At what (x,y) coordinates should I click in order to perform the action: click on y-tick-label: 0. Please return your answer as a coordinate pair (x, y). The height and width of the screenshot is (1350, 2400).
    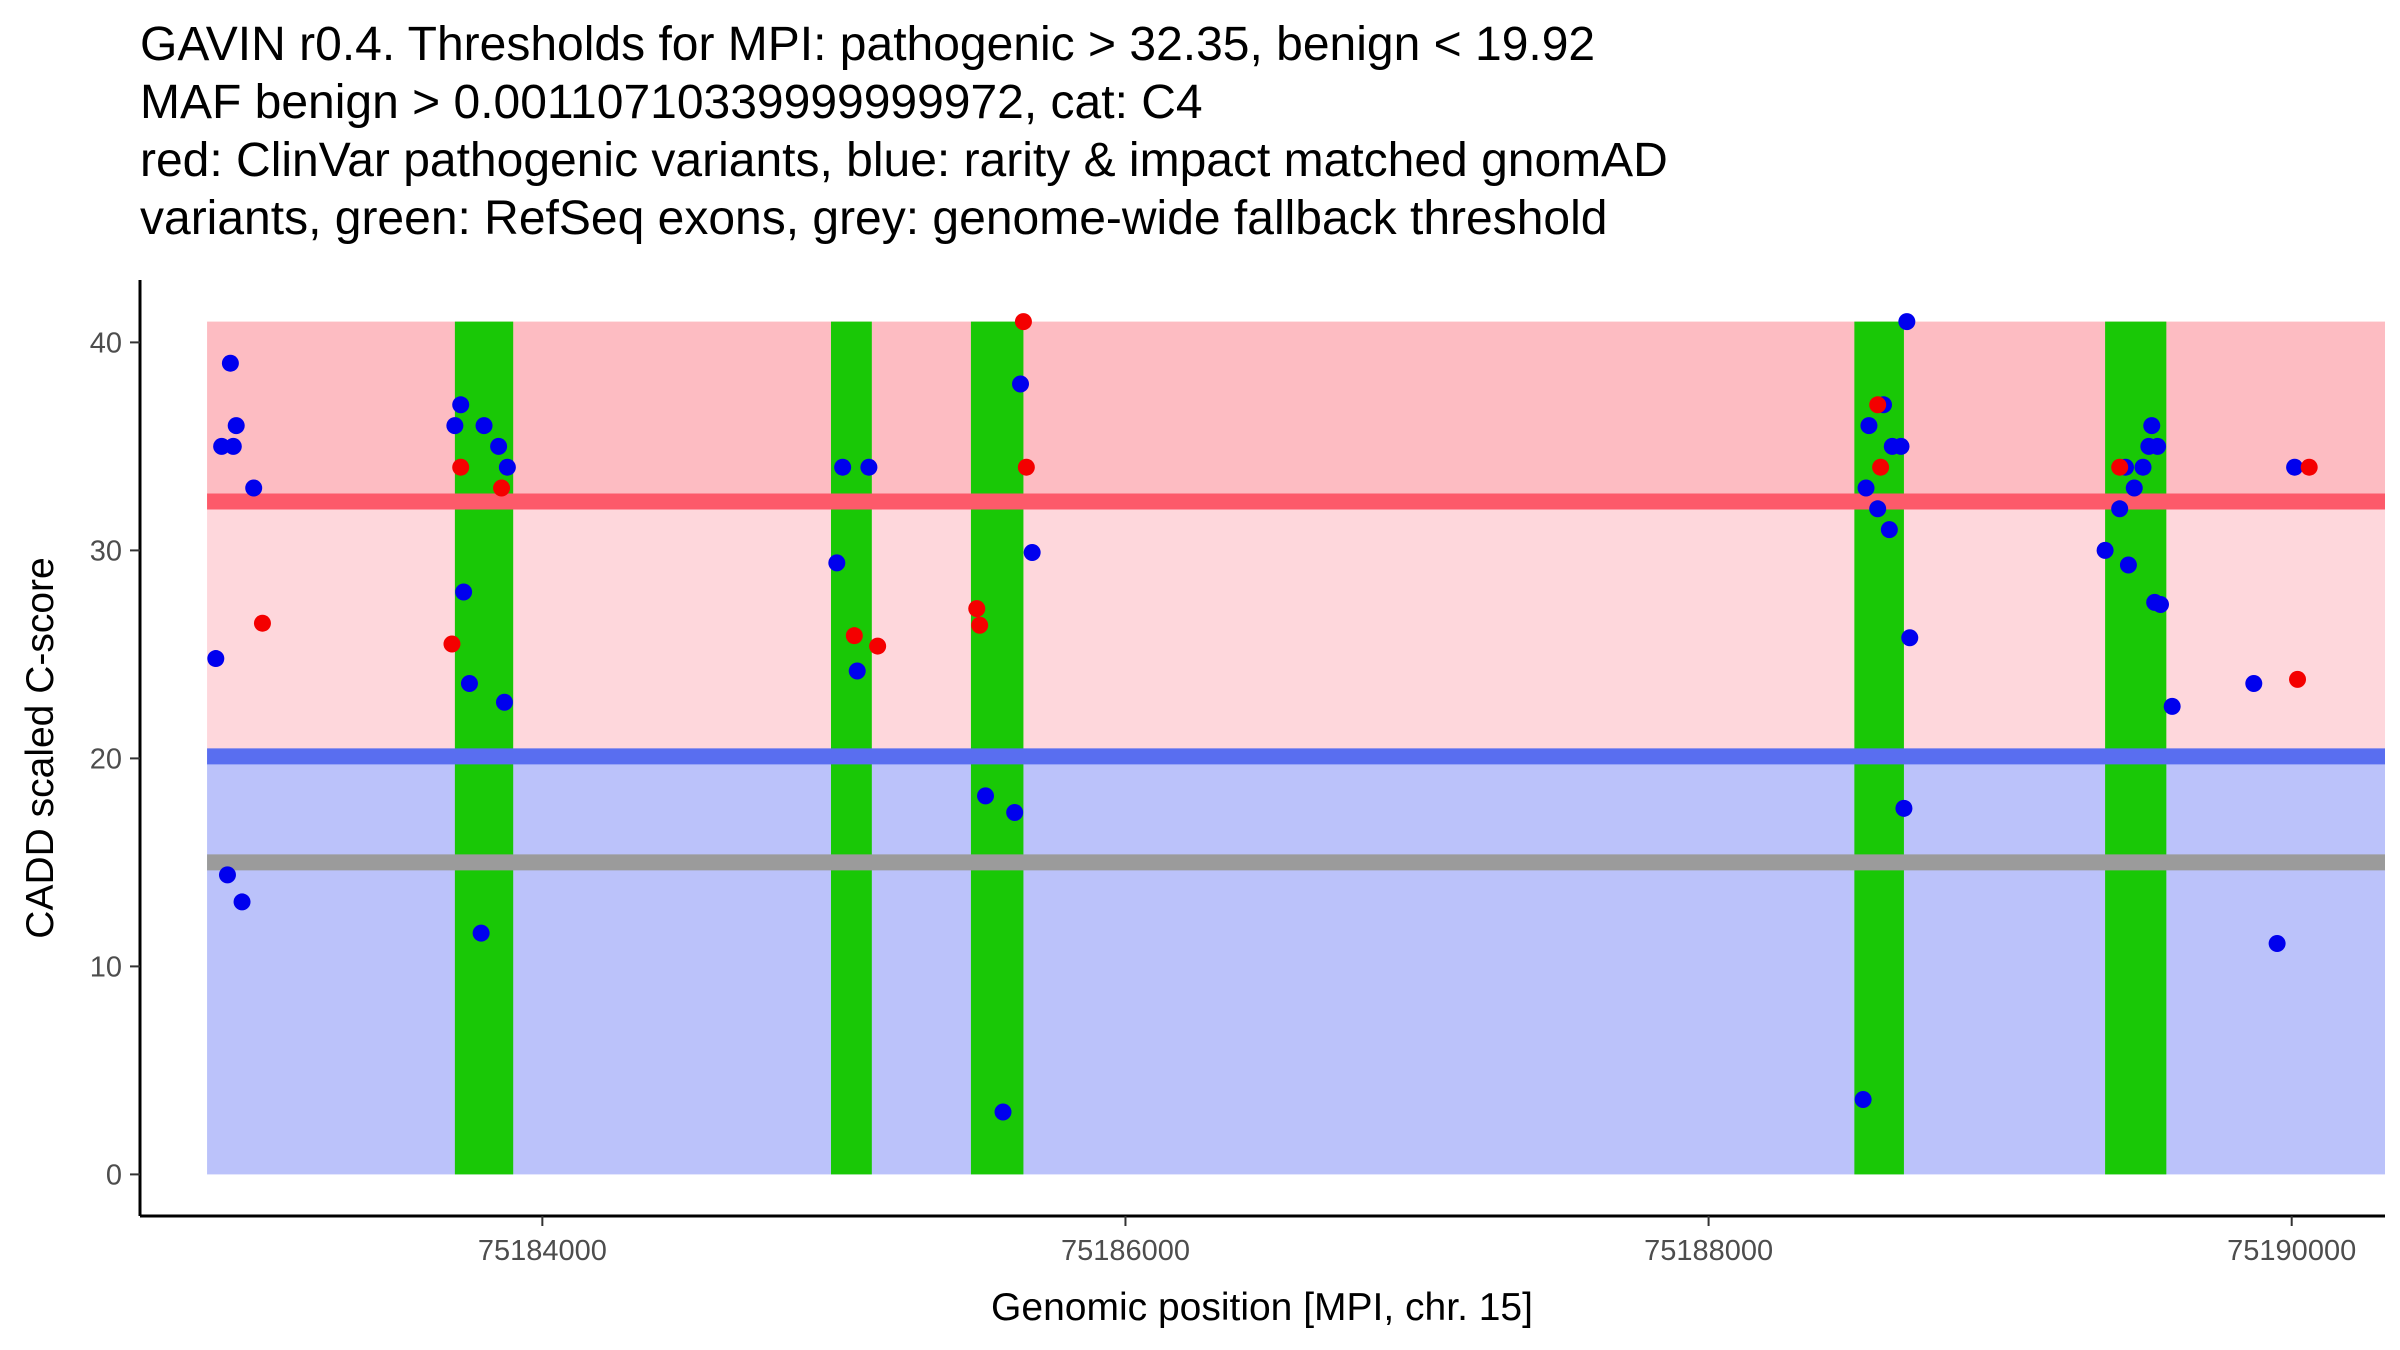
    Looking at the image, I should click on (114, 1175).